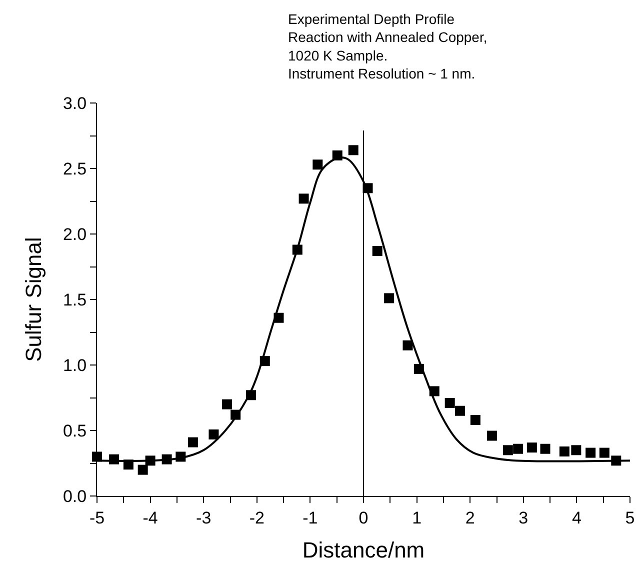 This screenshot has width=641, height=569. What do you see at coordinates (97, 518) in the screenshot?
I see `x-tick-label: -5` at bounding box center [97, 518].